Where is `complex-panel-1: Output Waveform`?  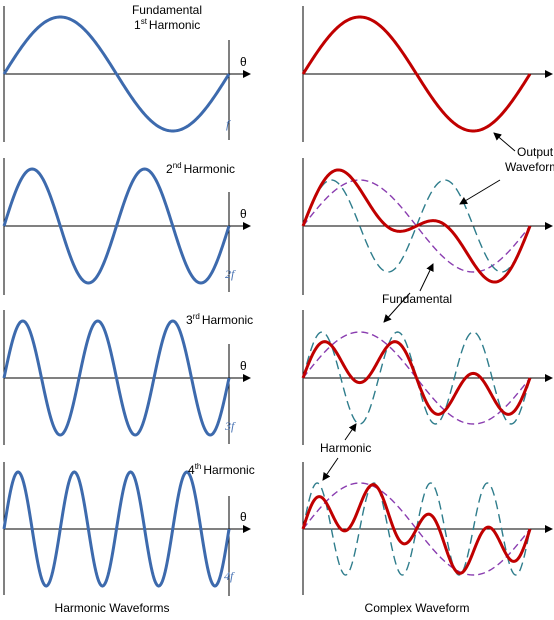
complex-panel-1: Output Waveform is located at coordinates (427, 90).